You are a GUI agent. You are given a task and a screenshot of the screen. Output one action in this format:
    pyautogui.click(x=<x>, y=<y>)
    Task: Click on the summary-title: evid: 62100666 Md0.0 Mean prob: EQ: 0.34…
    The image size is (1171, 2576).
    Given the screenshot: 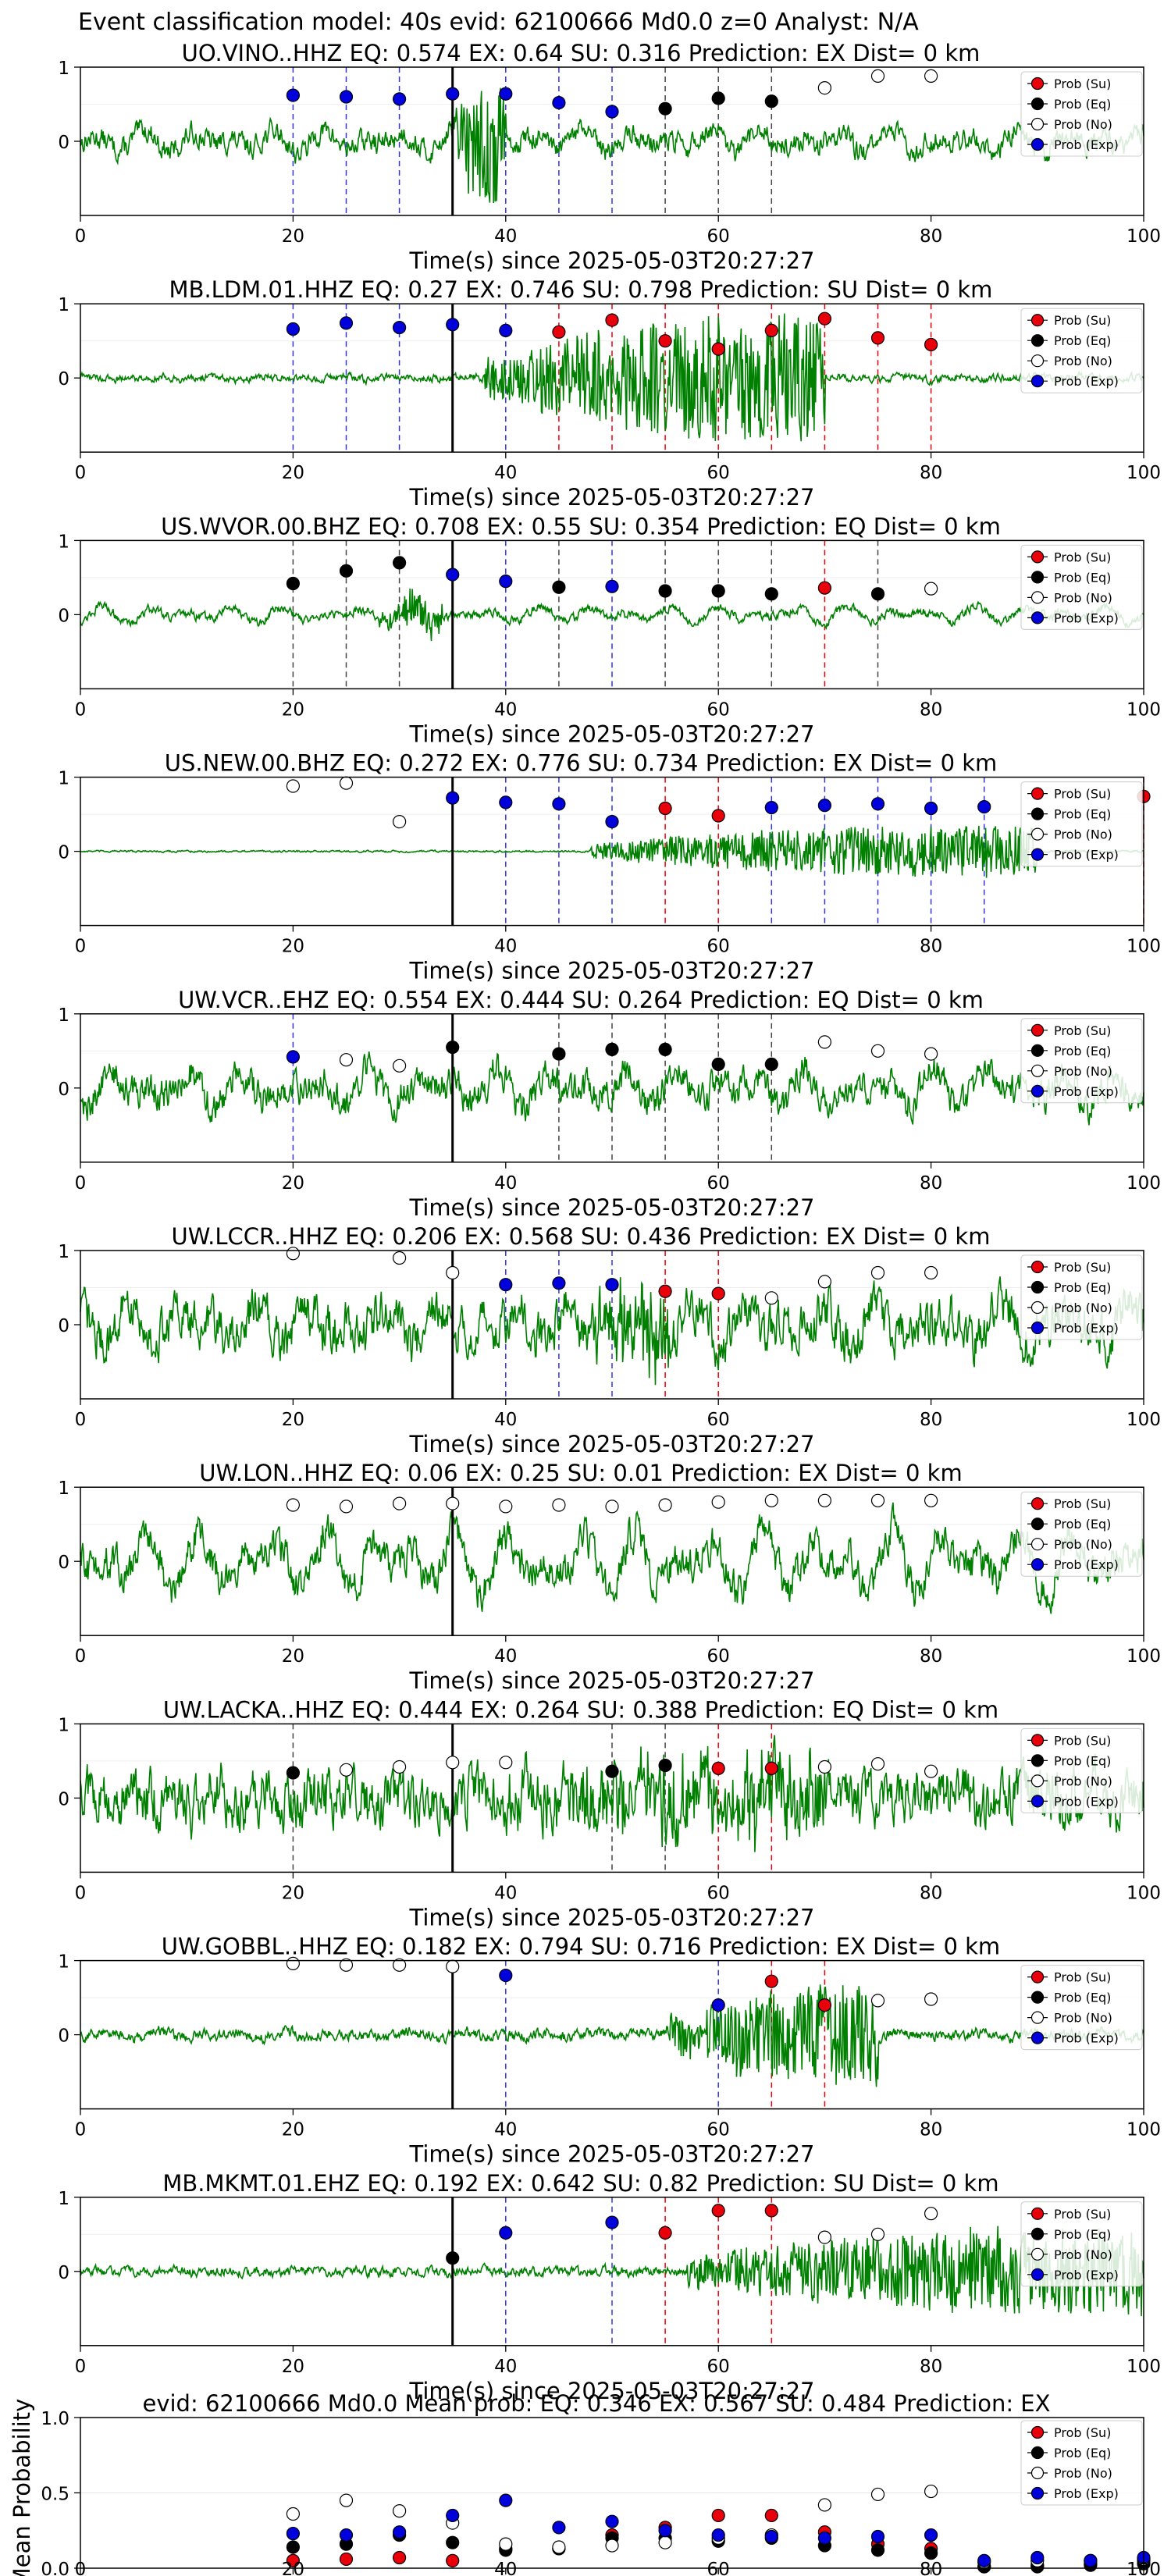 What is the action you would take?
    pyautogui.click(x=596, y=2403)
    